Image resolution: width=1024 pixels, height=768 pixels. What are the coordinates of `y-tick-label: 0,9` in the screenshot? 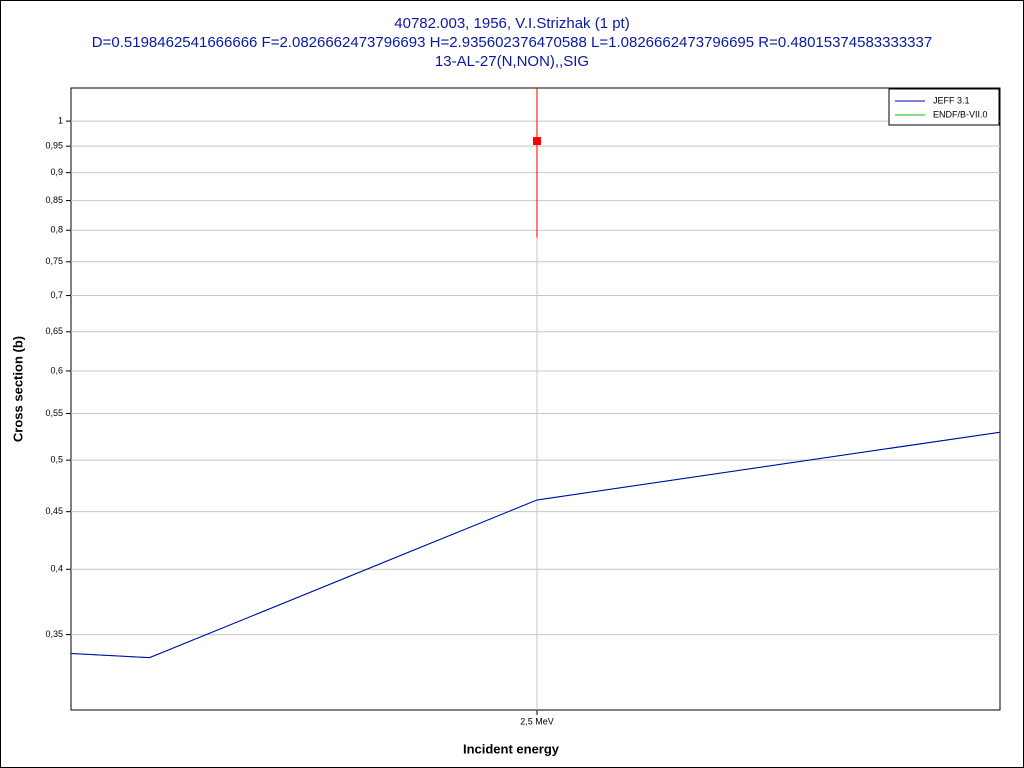 It's located at (56, 172).